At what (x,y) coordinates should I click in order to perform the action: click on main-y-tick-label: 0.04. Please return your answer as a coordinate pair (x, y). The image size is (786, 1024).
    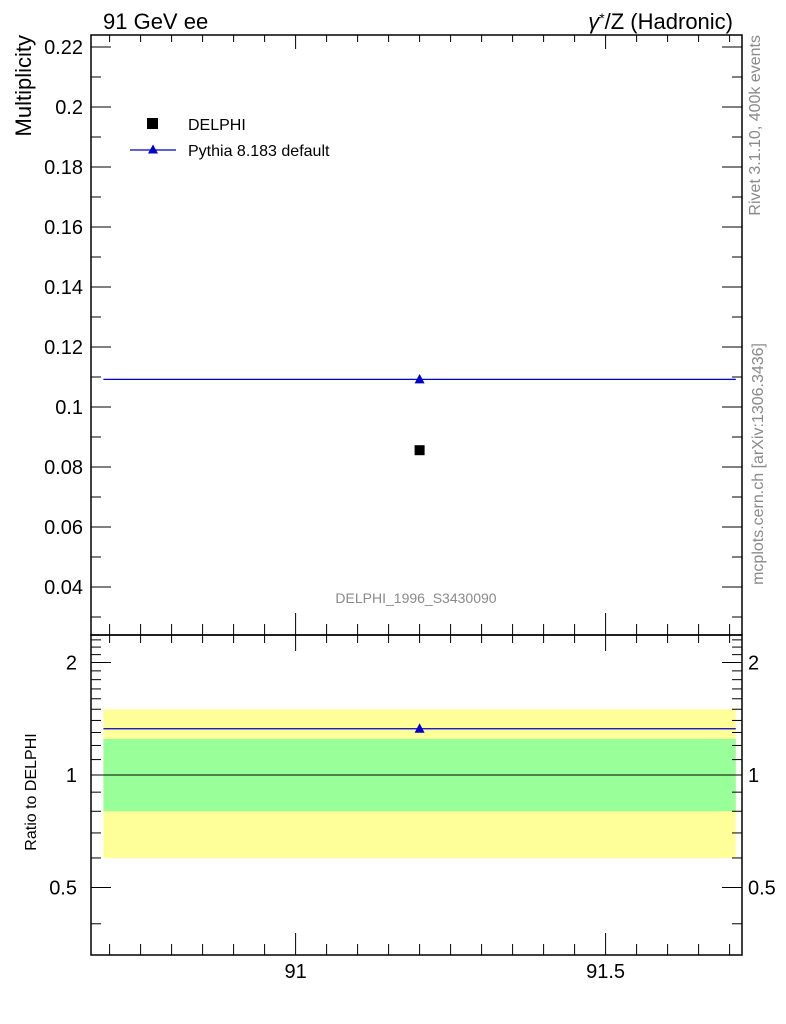
    Looking at the image, I should click on (63, 588).